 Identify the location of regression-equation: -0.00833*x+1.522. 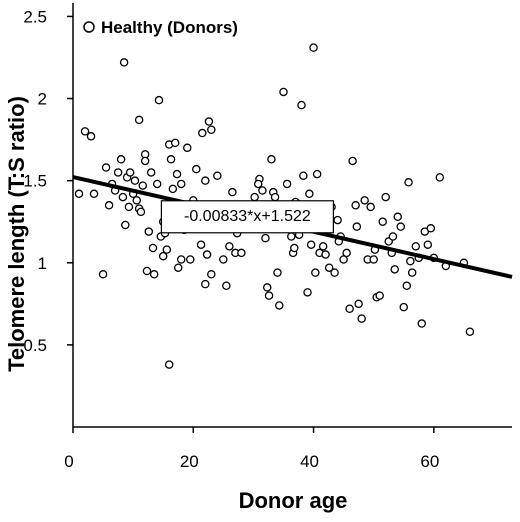
(247, 216).